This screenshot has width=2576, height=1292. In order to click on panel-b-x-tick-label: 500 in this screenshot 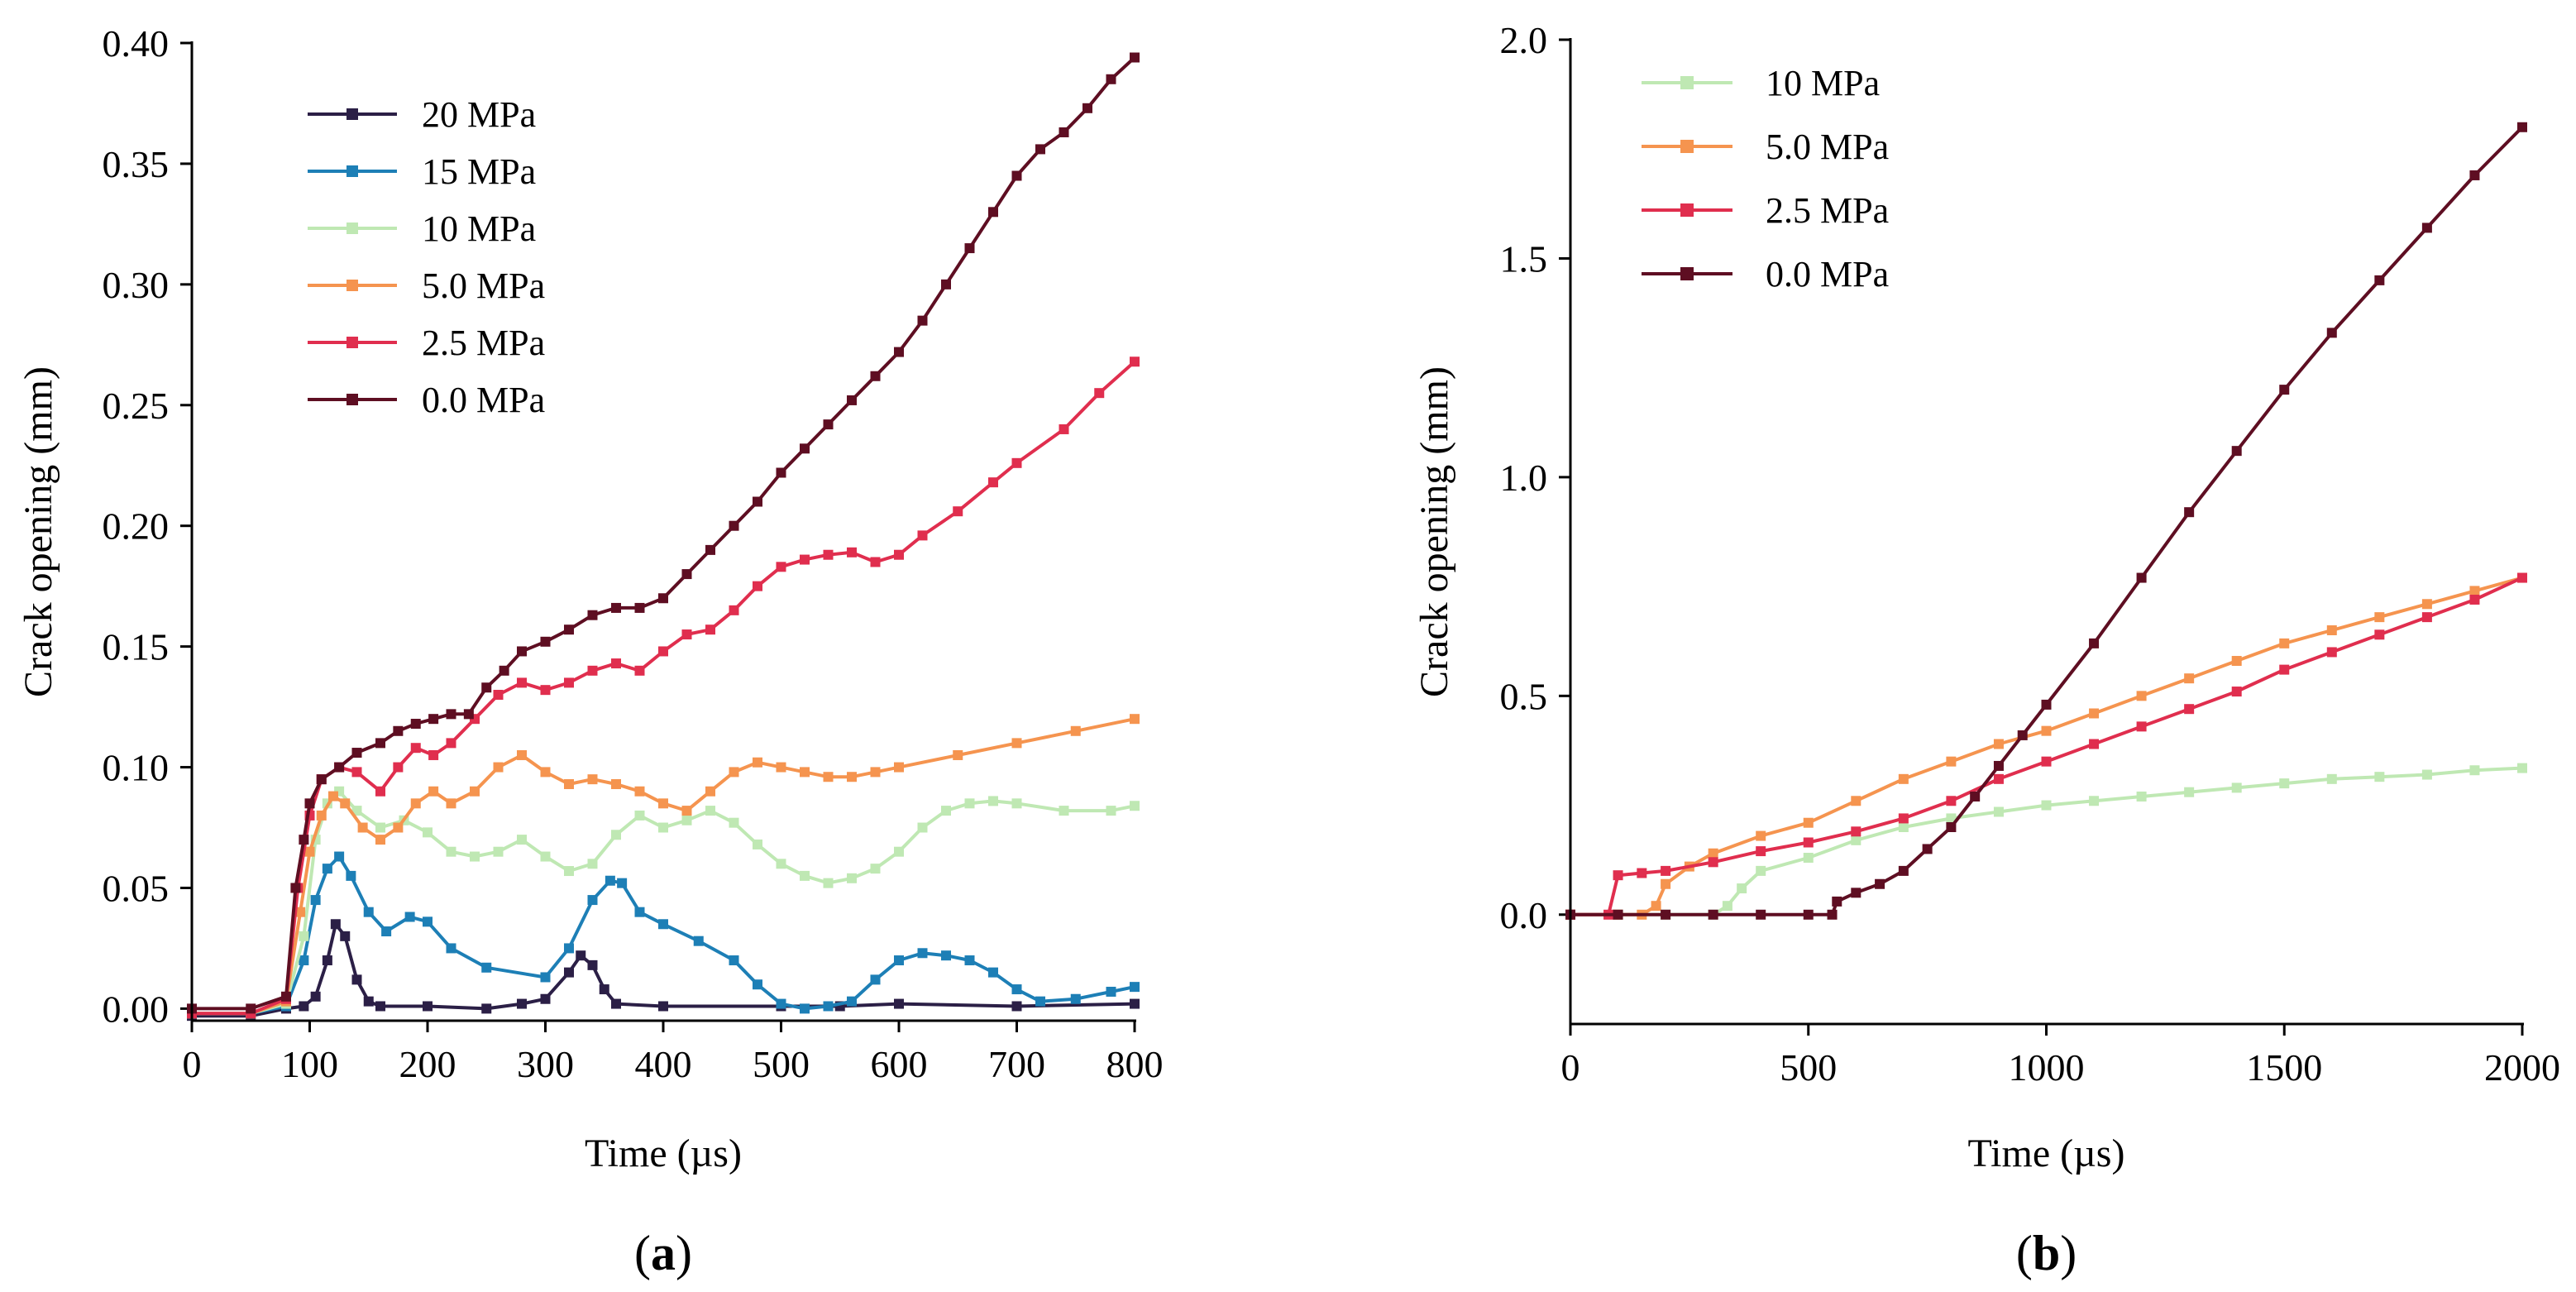, I will do `click(1808, 1067)`.